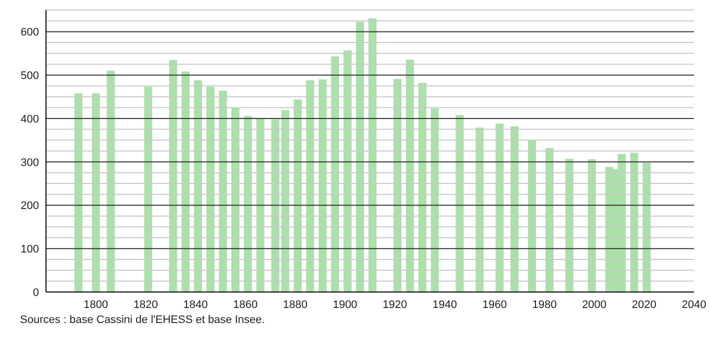  Describe the element at coordinates (295, 304) in the screenshot. I see `x-tick-label: 1880` at that location.